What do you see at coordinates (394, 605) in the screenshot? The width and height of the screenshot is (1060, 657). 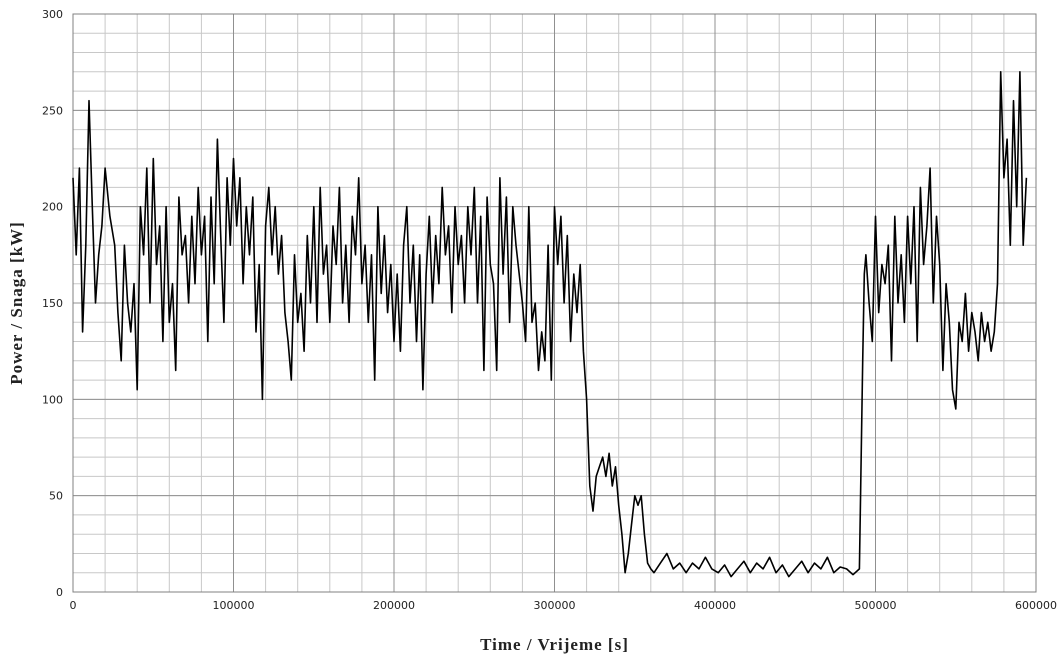 I see `x-tick-label: 200000` at bounding box center [394, 605].